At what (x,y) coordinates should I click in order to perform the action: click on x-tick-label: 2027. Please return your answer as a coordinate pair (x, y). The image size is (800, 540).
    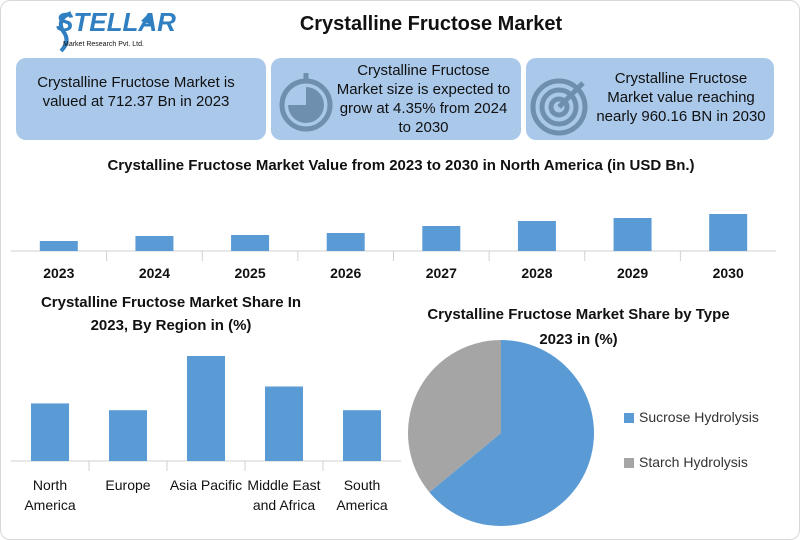
    Looking at the image, I should click on (441, 273).